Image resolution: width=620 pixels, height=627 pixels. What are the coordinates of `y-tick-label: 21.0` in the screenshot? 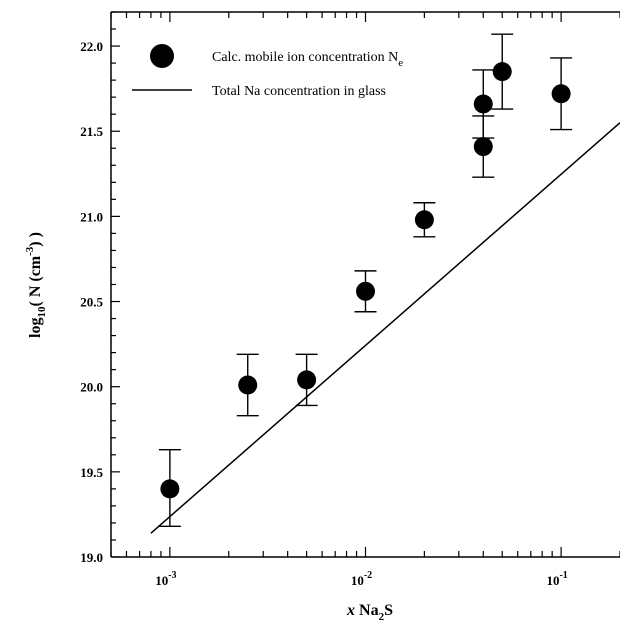 It's located at (91, 216).